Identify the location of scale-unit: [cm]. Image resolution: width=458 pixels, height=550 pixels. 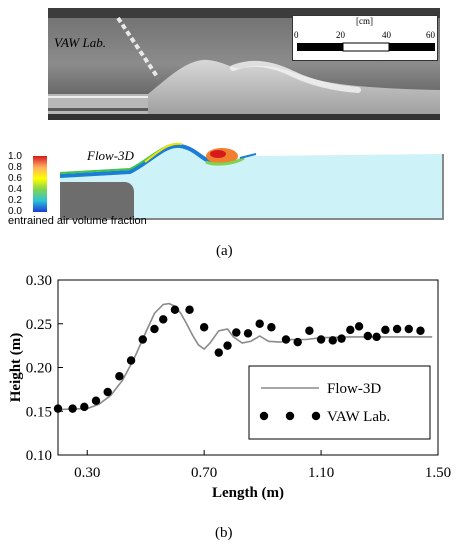
(364, 21).